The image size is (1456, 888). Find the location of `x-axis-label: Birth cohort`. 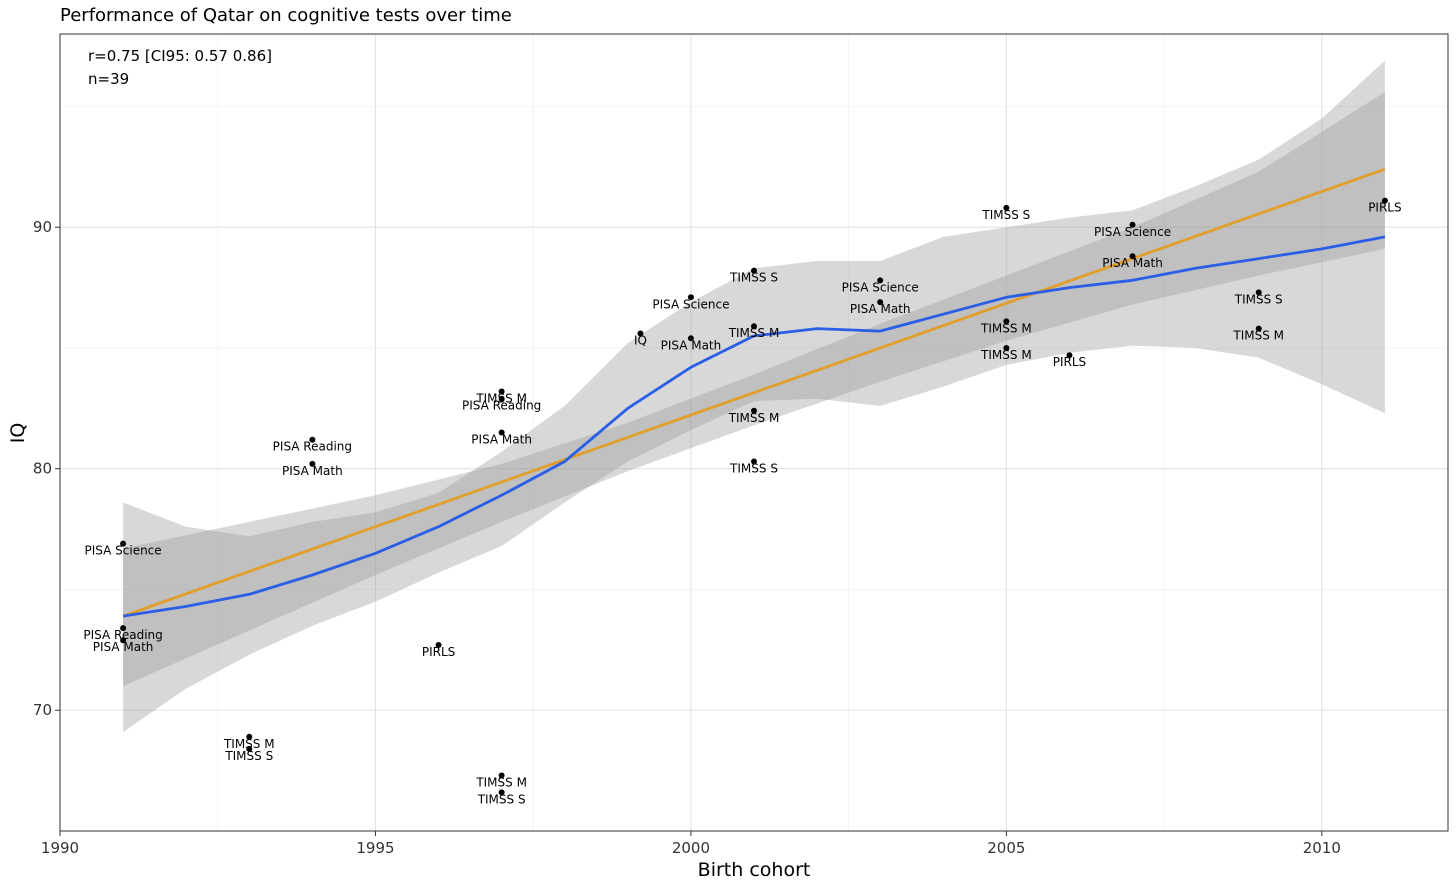

x-axis-label: Birth cohort is located at coordinates (754, 870).